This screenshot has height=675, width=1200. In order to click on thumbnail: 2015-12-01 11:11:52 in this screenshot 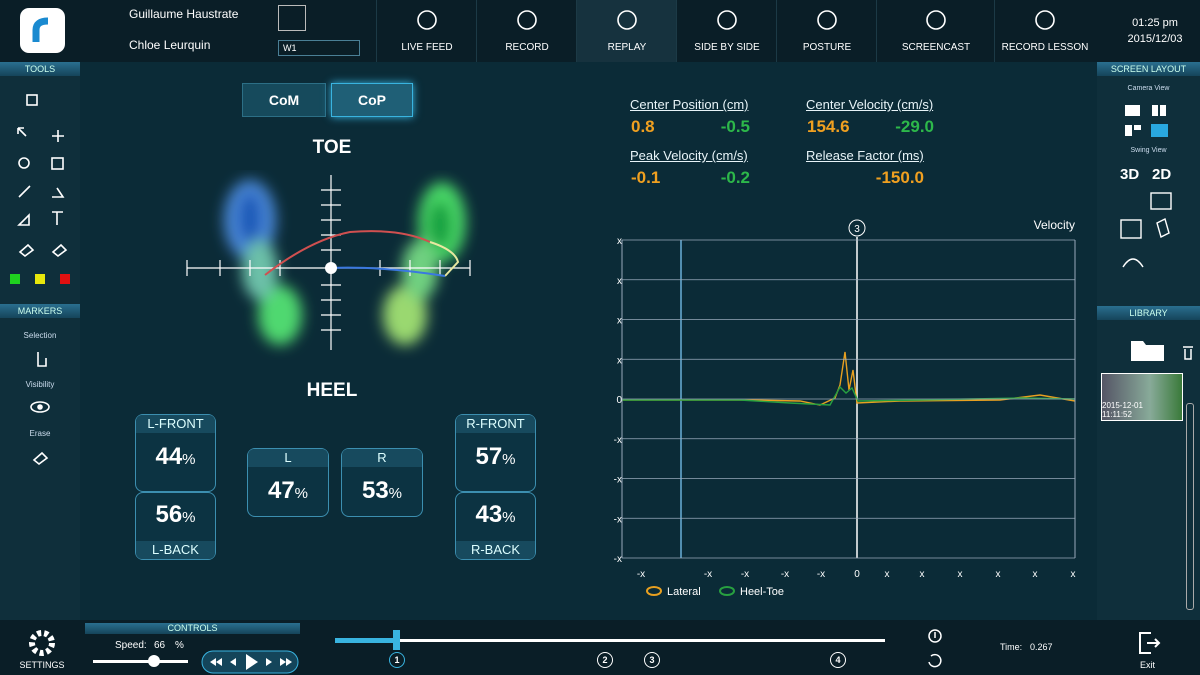, I will do `click(1142, 397)`.